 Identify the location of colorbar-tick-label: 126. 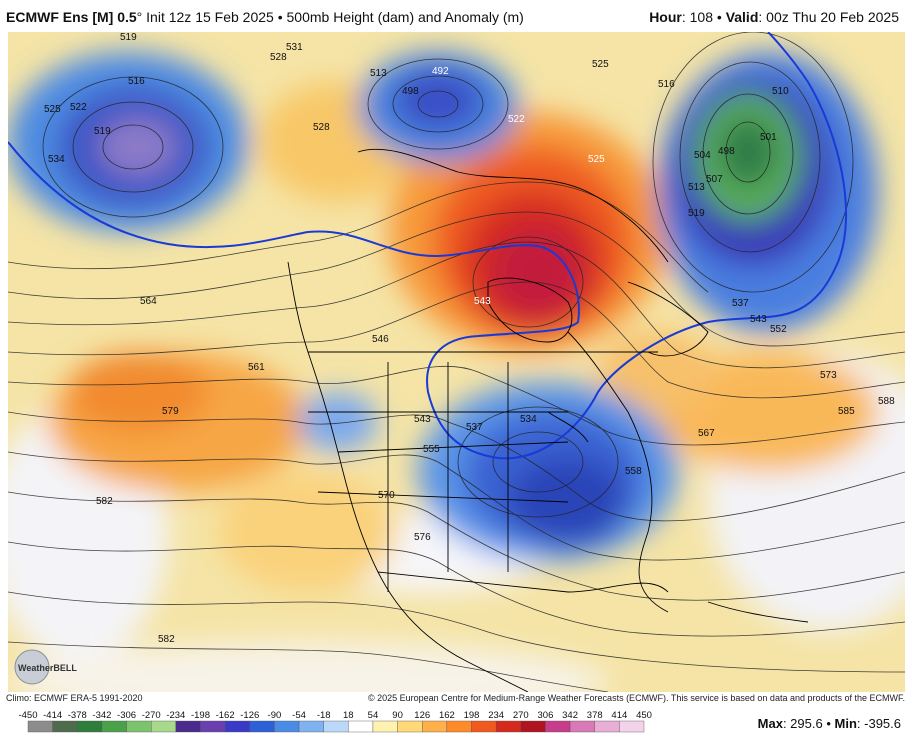
(422, 715).